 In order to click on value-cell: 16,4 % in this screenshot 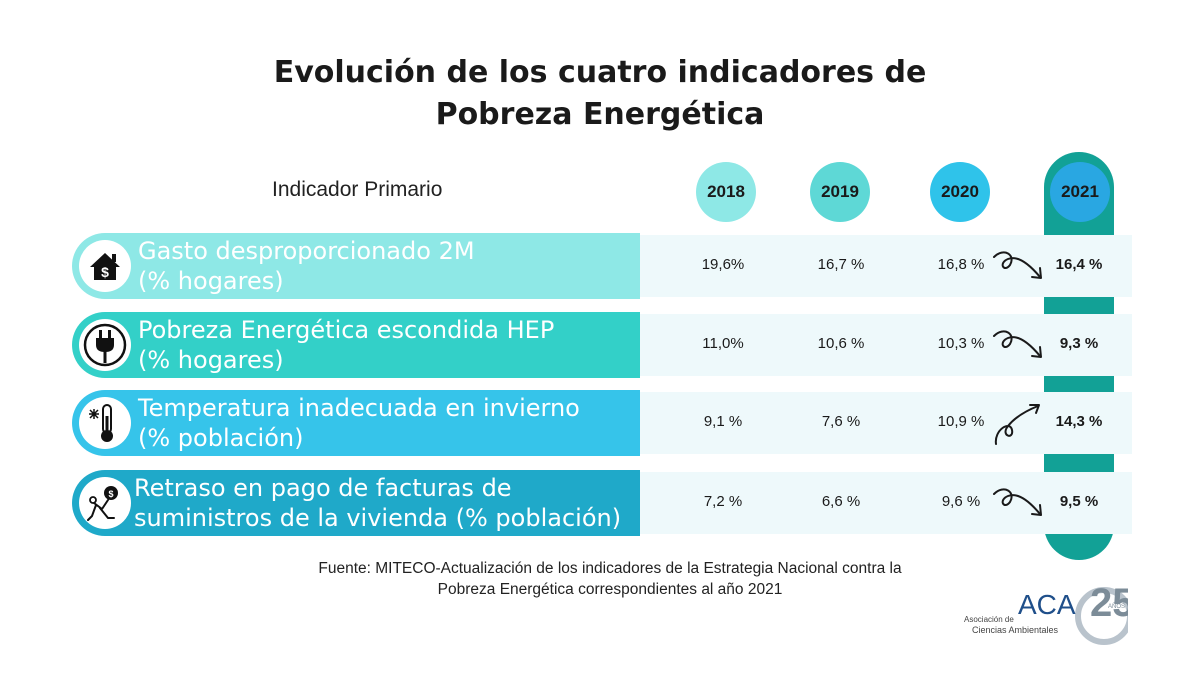, I will do `click(1079, 264)`.